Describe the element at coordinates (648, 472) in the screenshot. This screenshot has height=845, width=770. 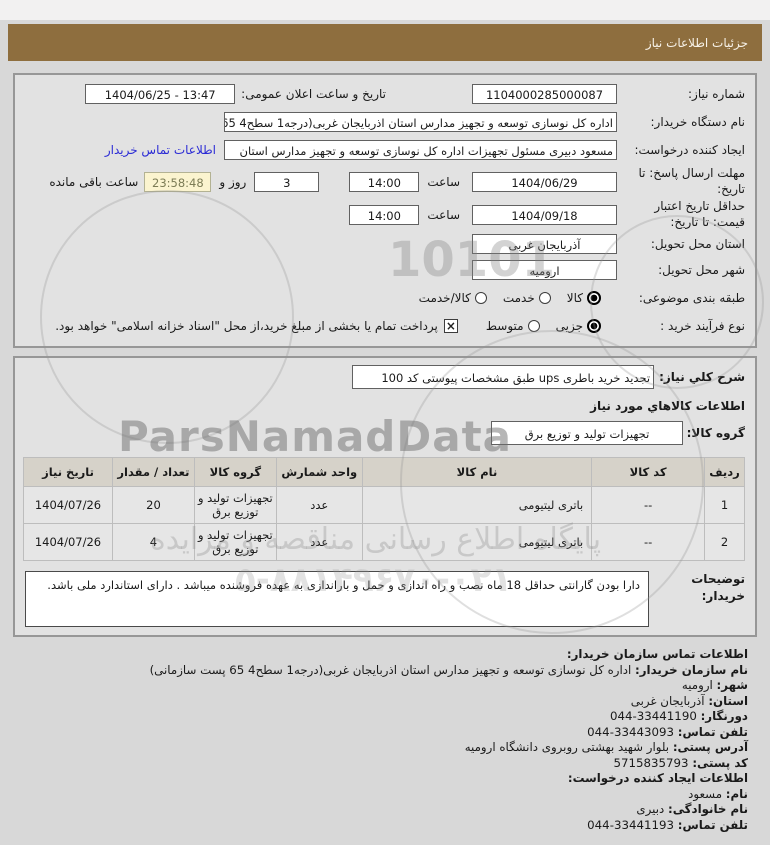
I see `col-item-code: کد کالا` at that location.